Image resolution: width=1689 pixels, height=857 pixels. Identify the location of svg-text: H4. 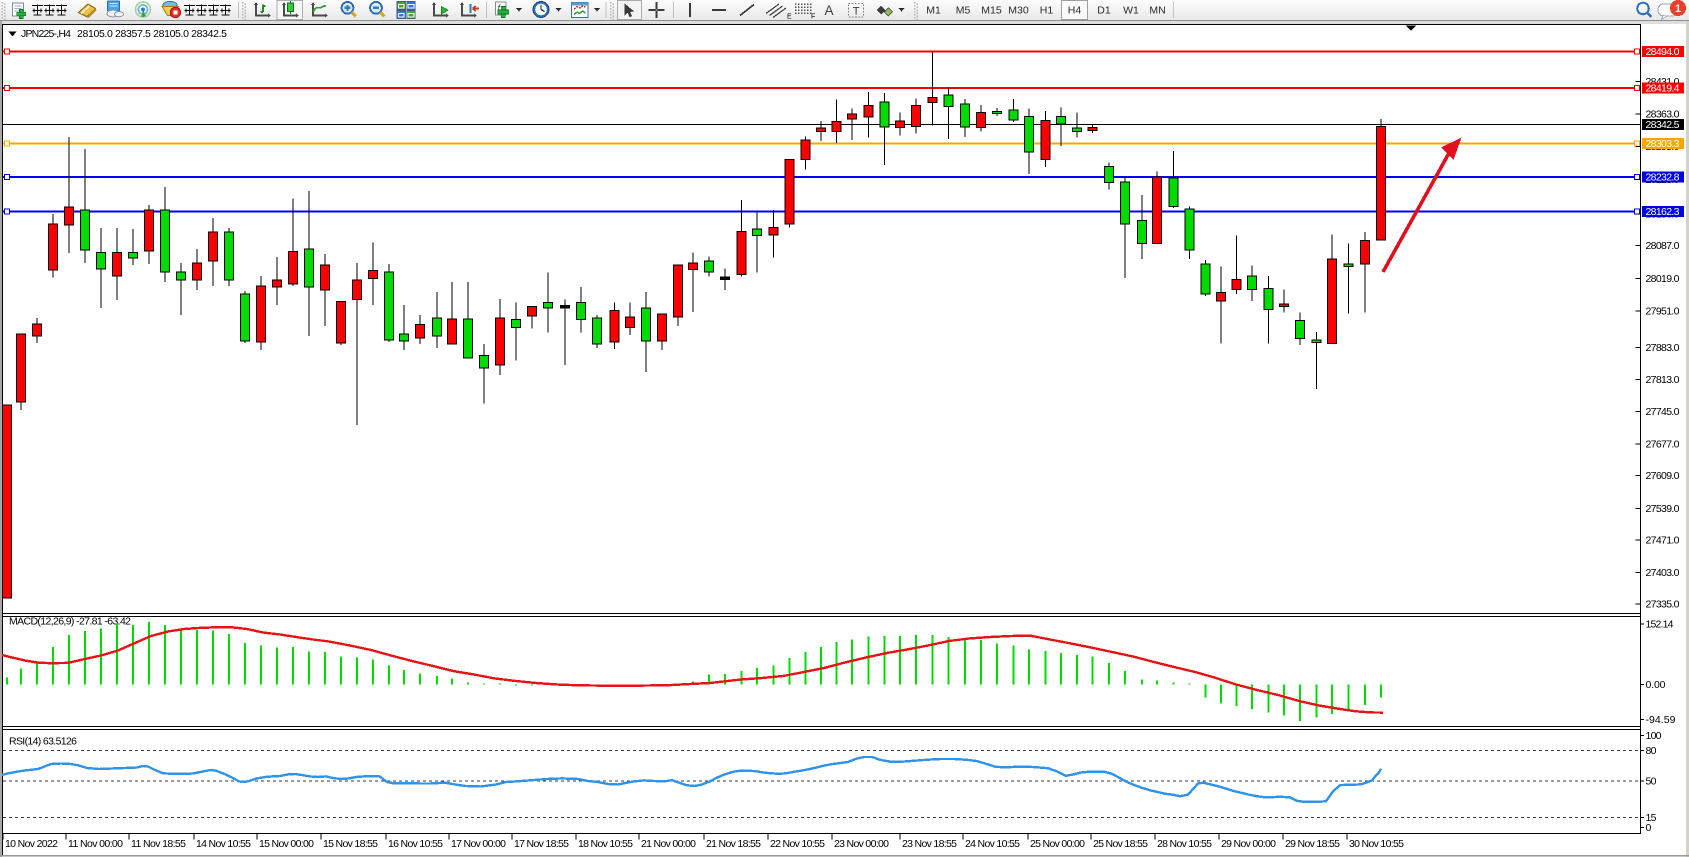
(1075, 11).